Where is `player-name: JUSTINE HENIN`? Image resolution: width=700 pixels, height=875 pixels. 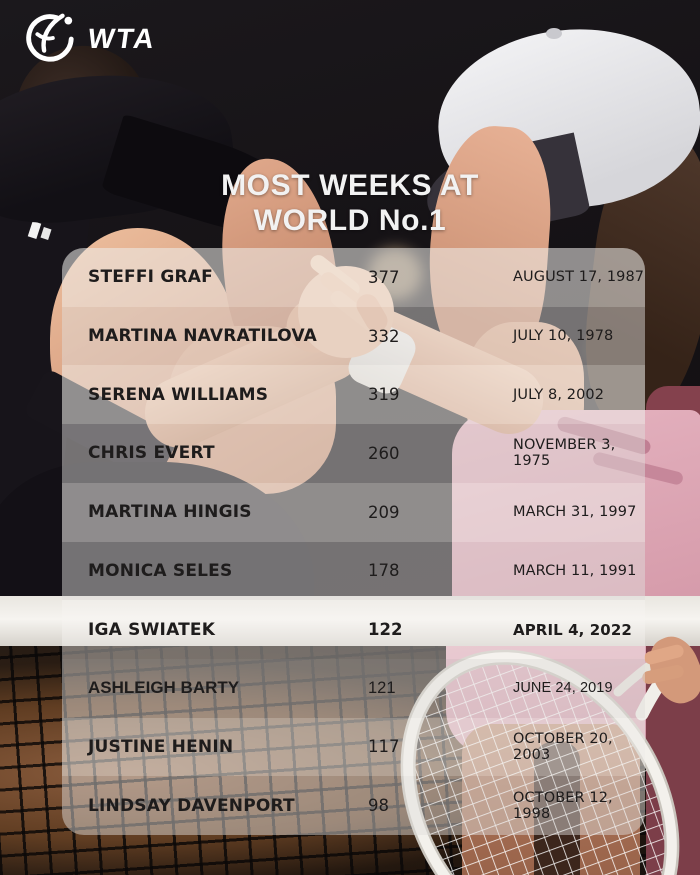
player-name: JUSTINE HENIN is located at coordinates (161, 746).